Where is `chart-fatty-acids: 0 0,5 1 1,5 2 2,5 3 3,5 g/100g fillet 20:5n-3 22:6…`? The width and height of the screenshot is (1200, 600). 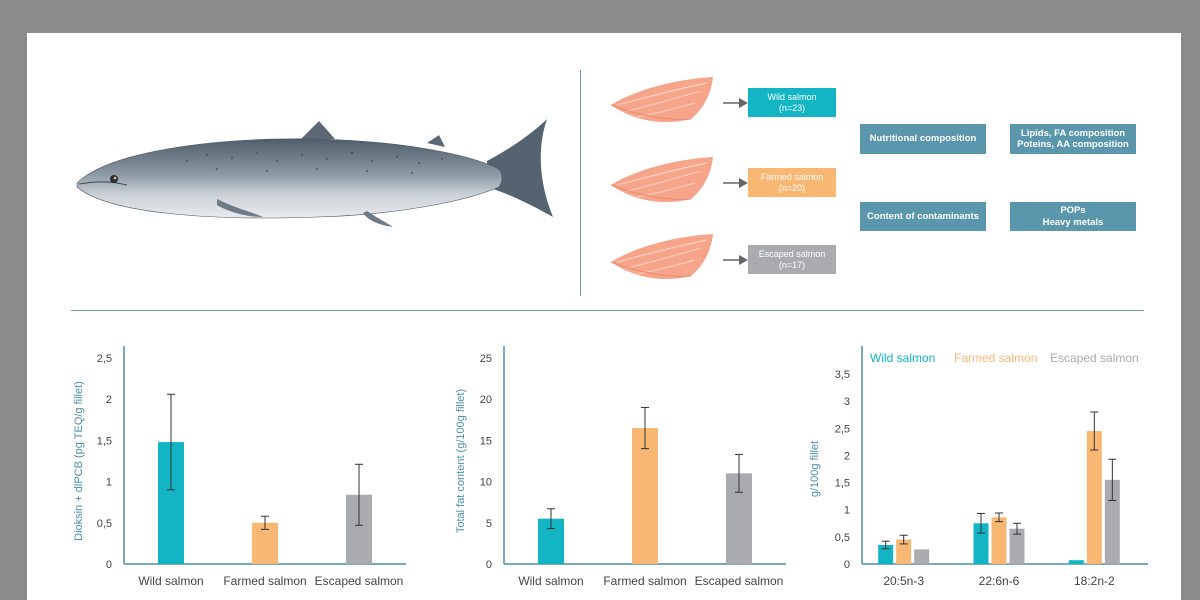 chart-fatty-acids: 0 0,5 1 1,5 2 2,5 3 3,5 g/100g fillet 20:5n-3 22:6… is located at coordinates (978, 467).